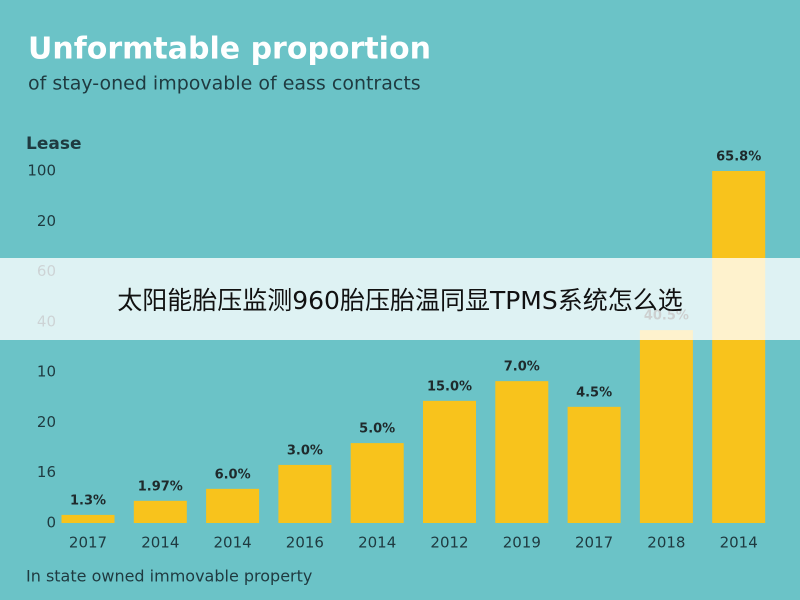 This screenshot has width=800, height=600. I want to click on bar-label: 65.8%, so click(738, 157).